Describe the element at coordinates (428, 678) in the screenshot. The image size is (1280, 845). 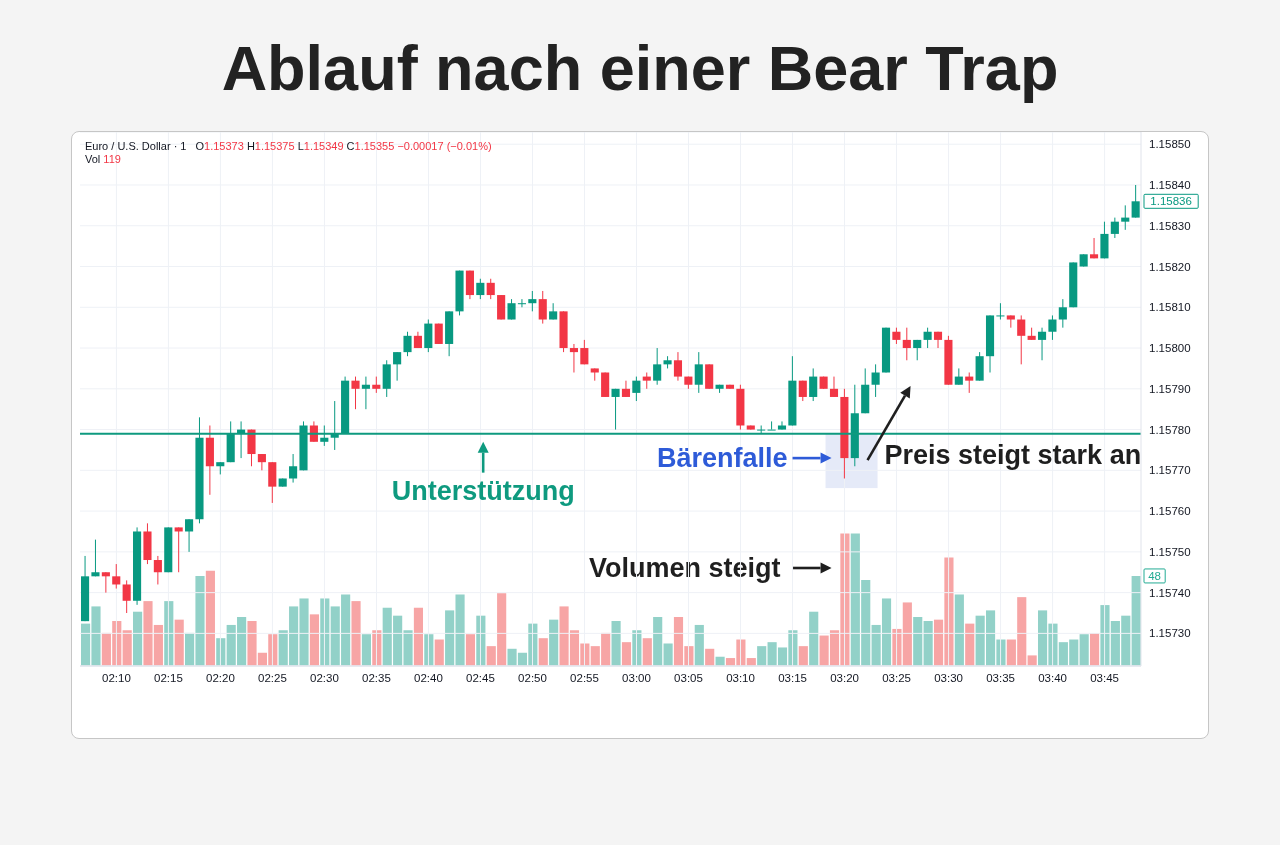
I see `x-tick-label: 02:40` at that location.